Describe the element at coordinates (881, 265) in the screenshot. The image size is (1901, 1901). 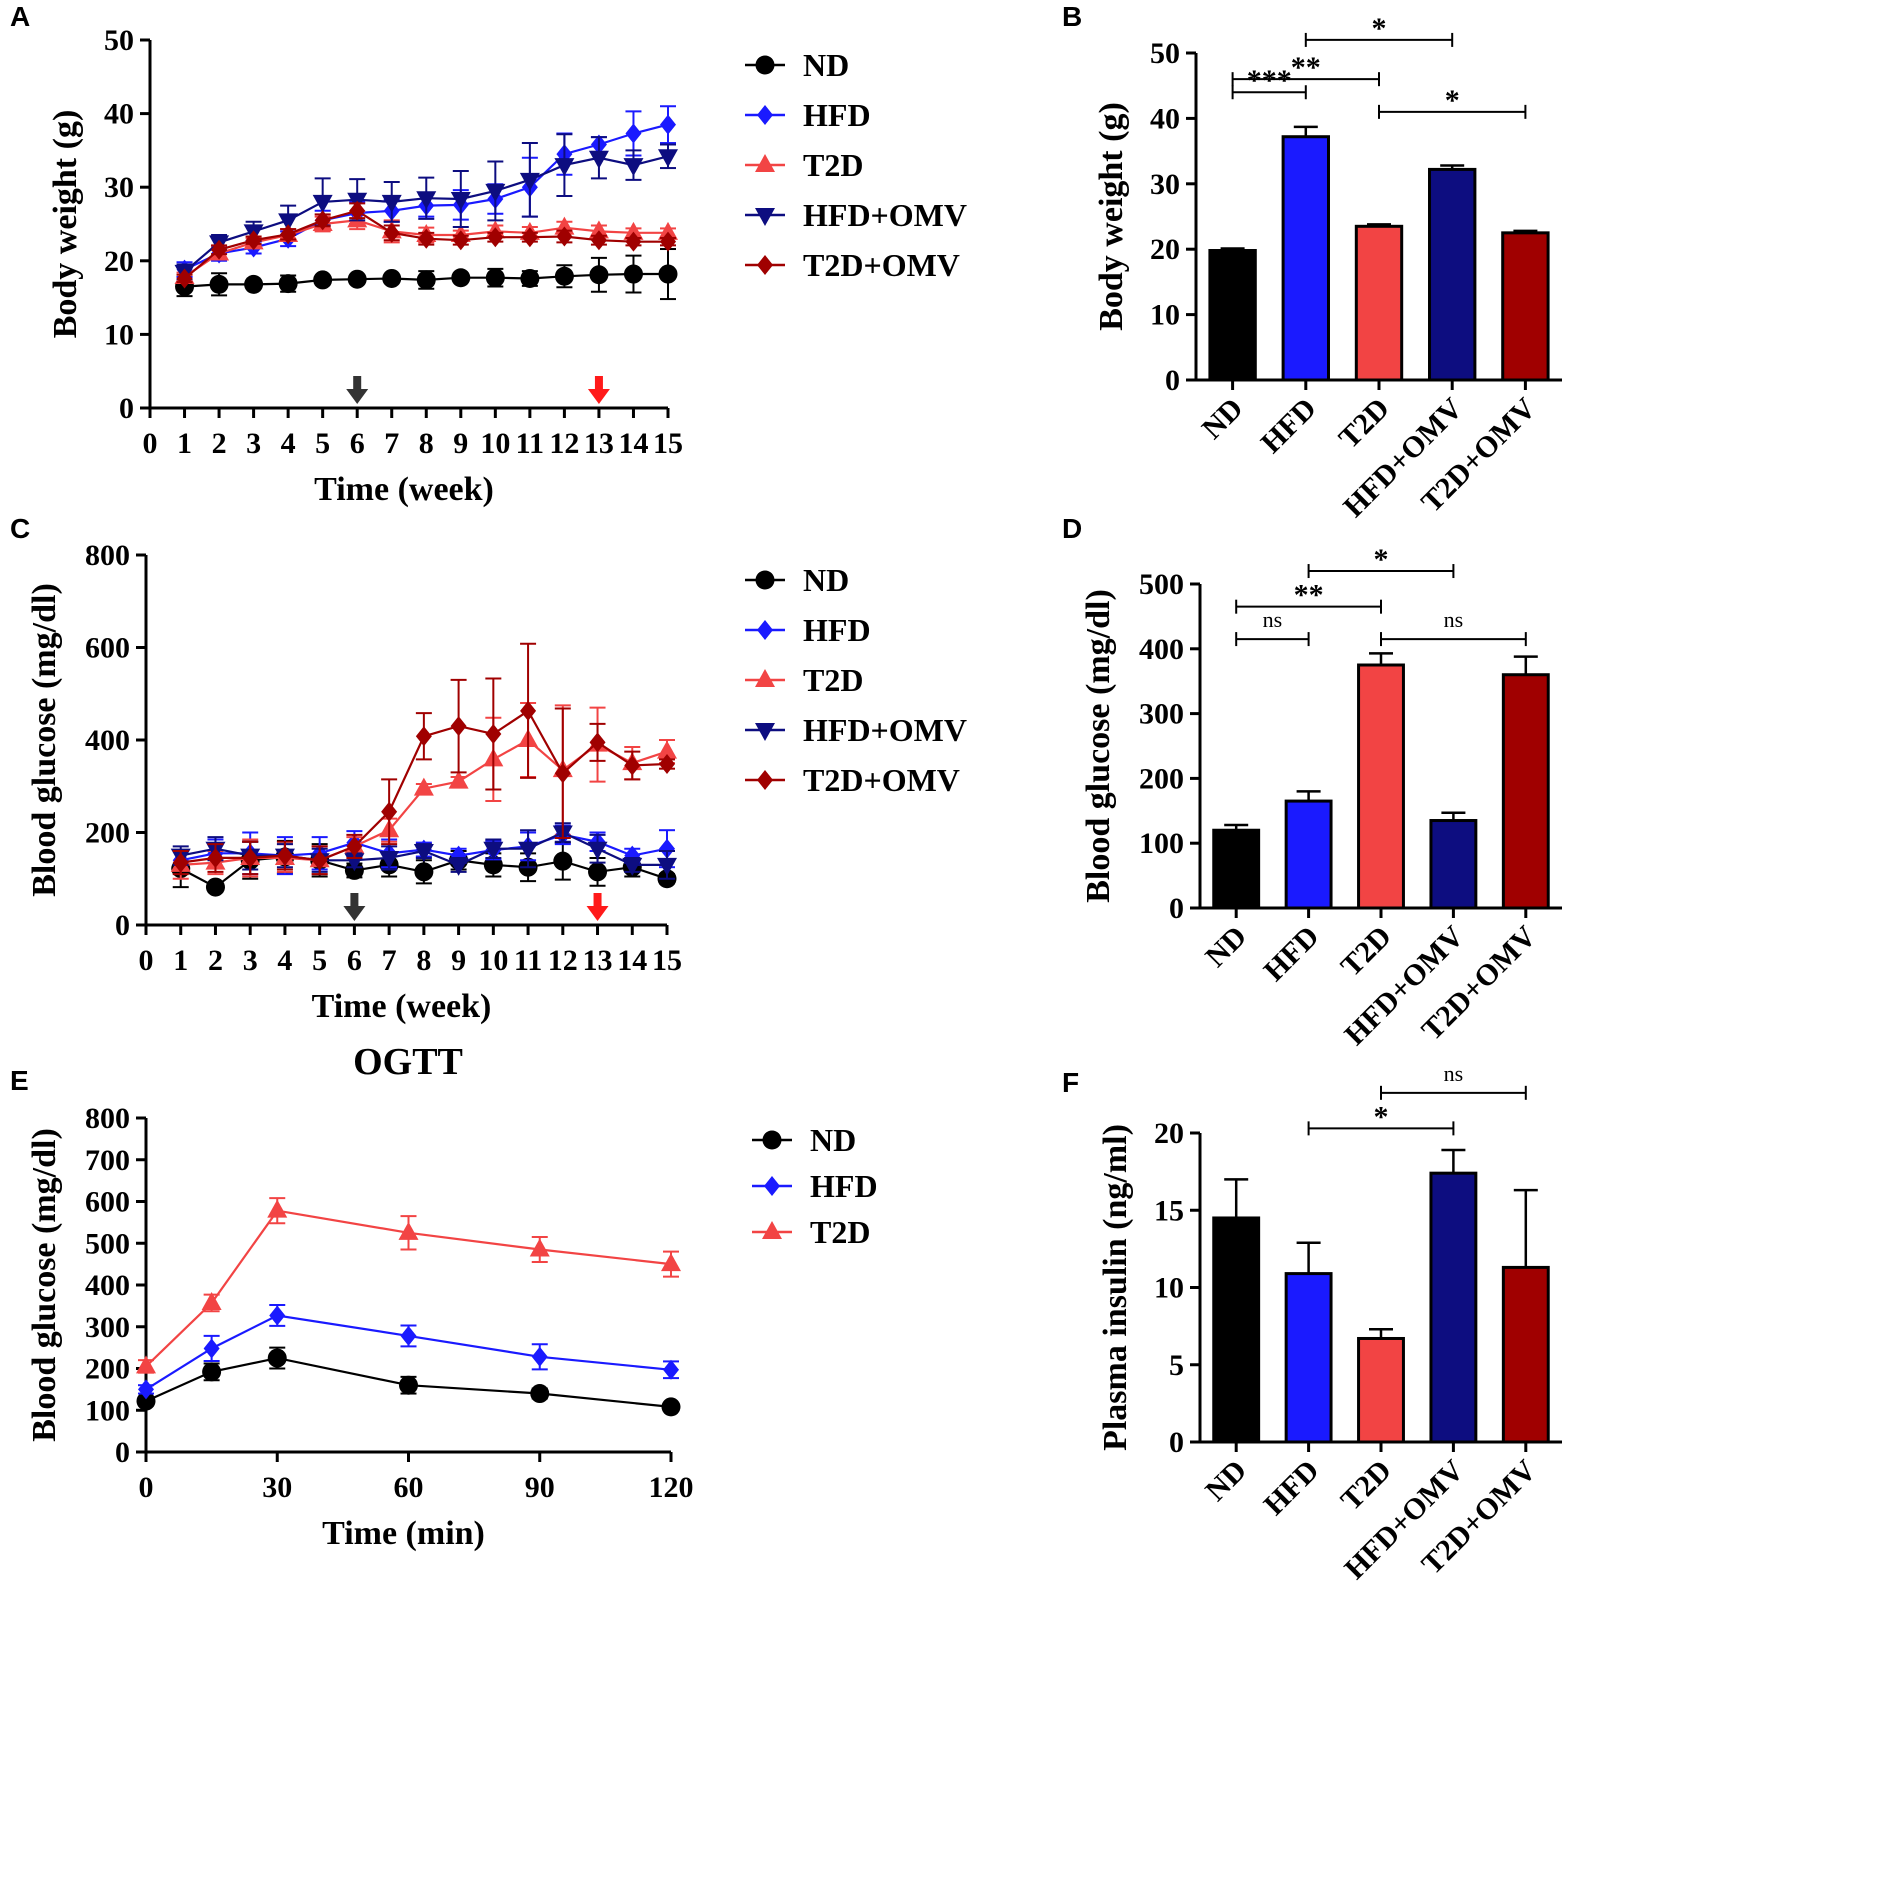
I see `legend-label: T2D+OMV` at that location.